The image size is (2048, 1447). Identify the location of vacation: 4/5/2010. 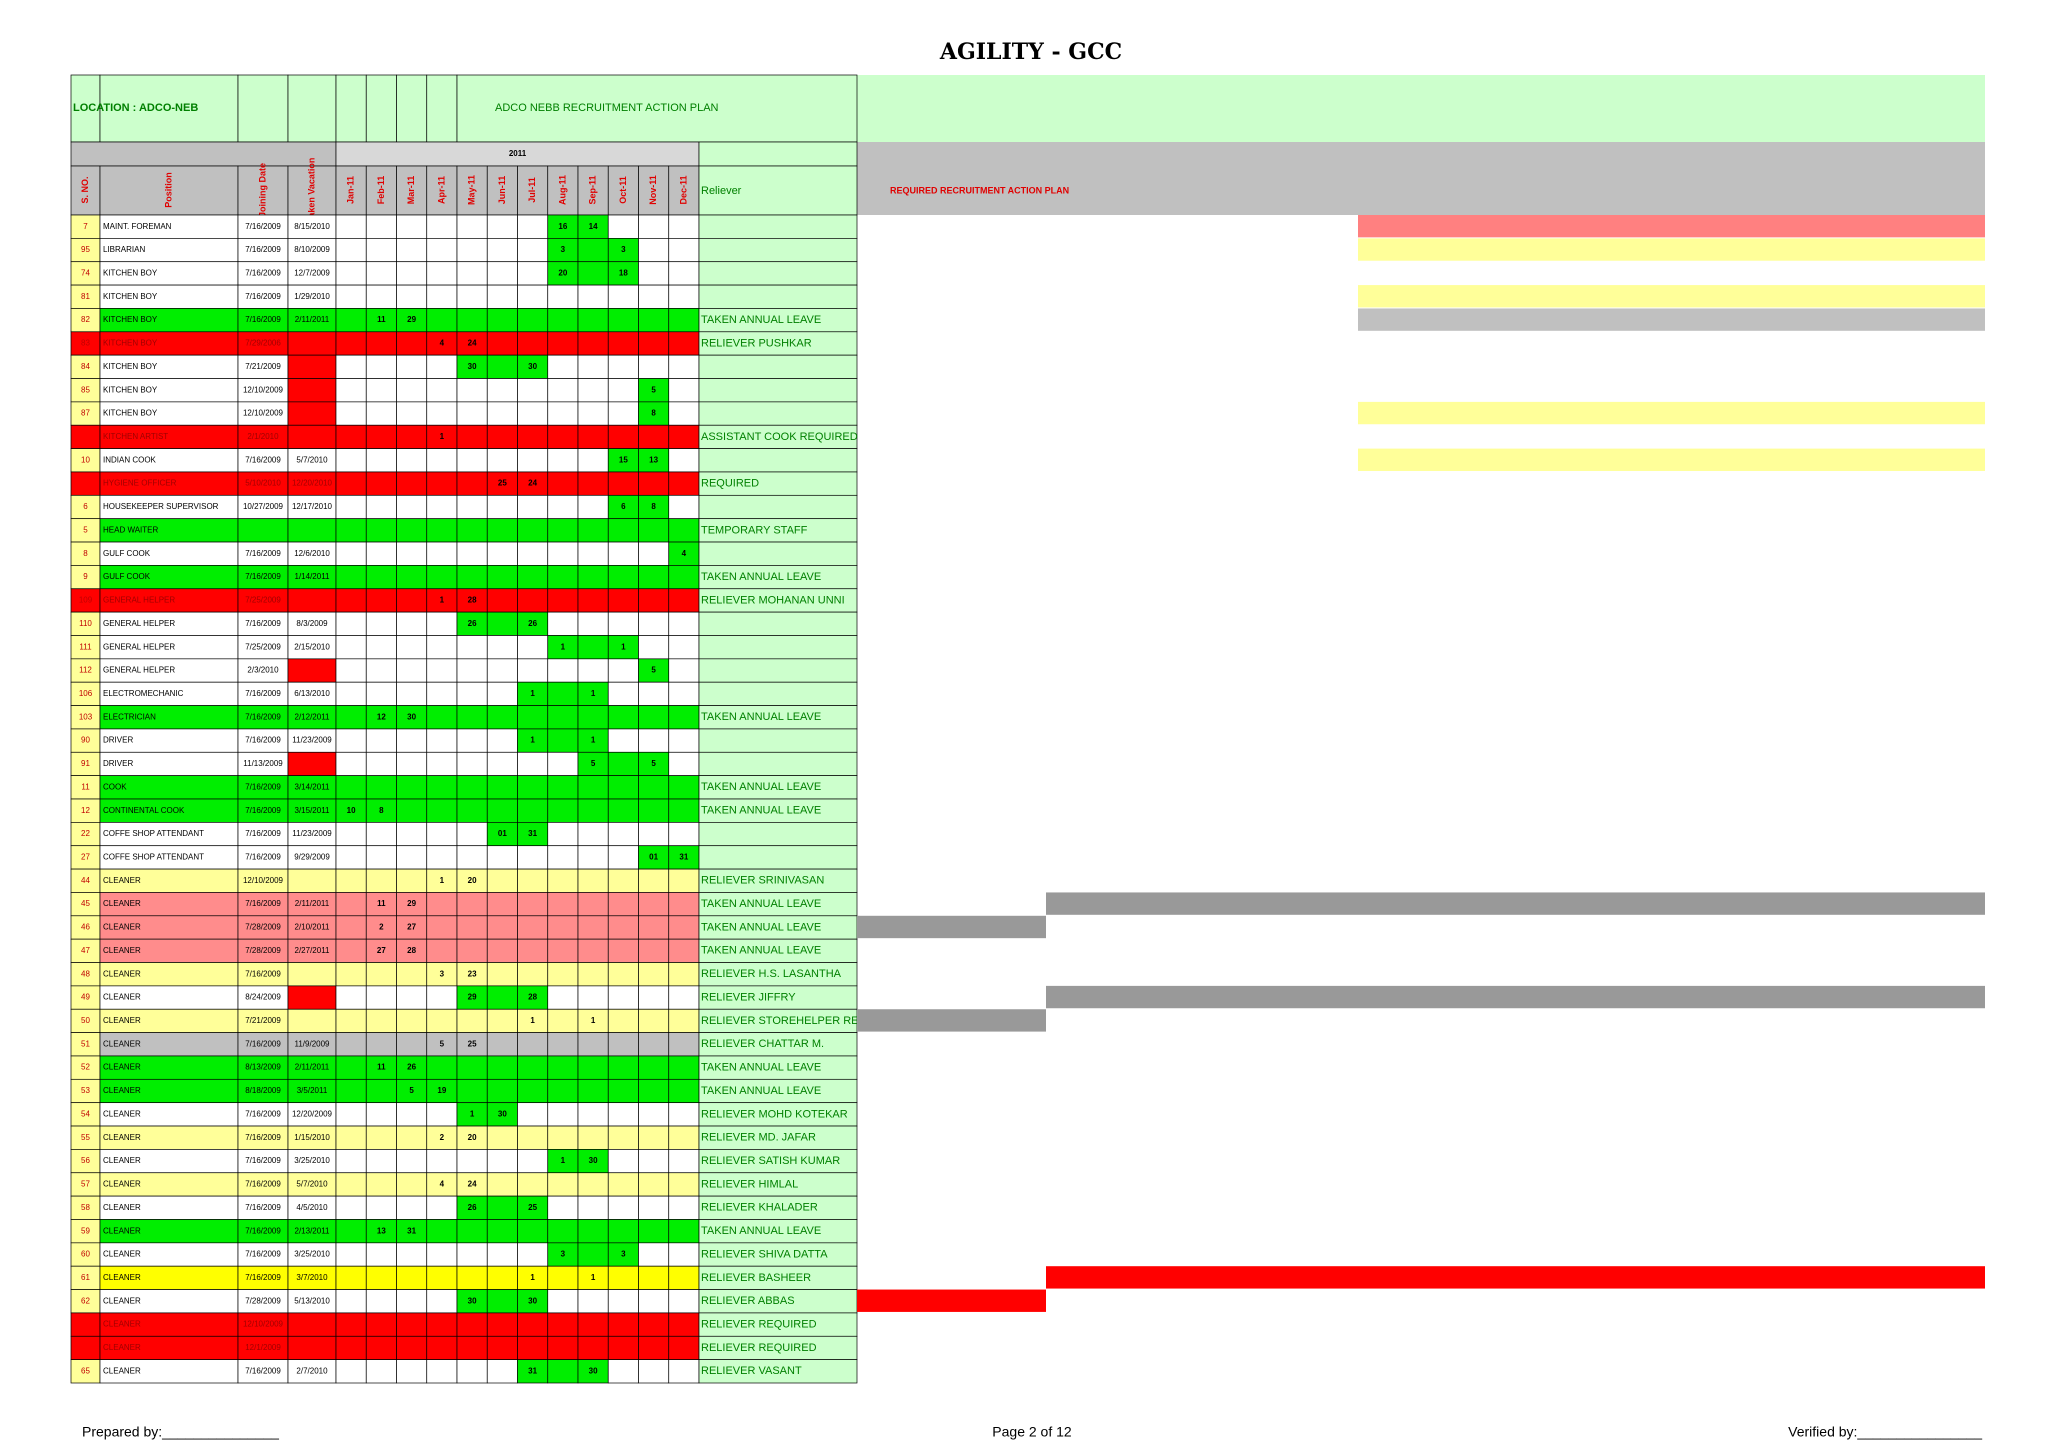
(312, 1207).